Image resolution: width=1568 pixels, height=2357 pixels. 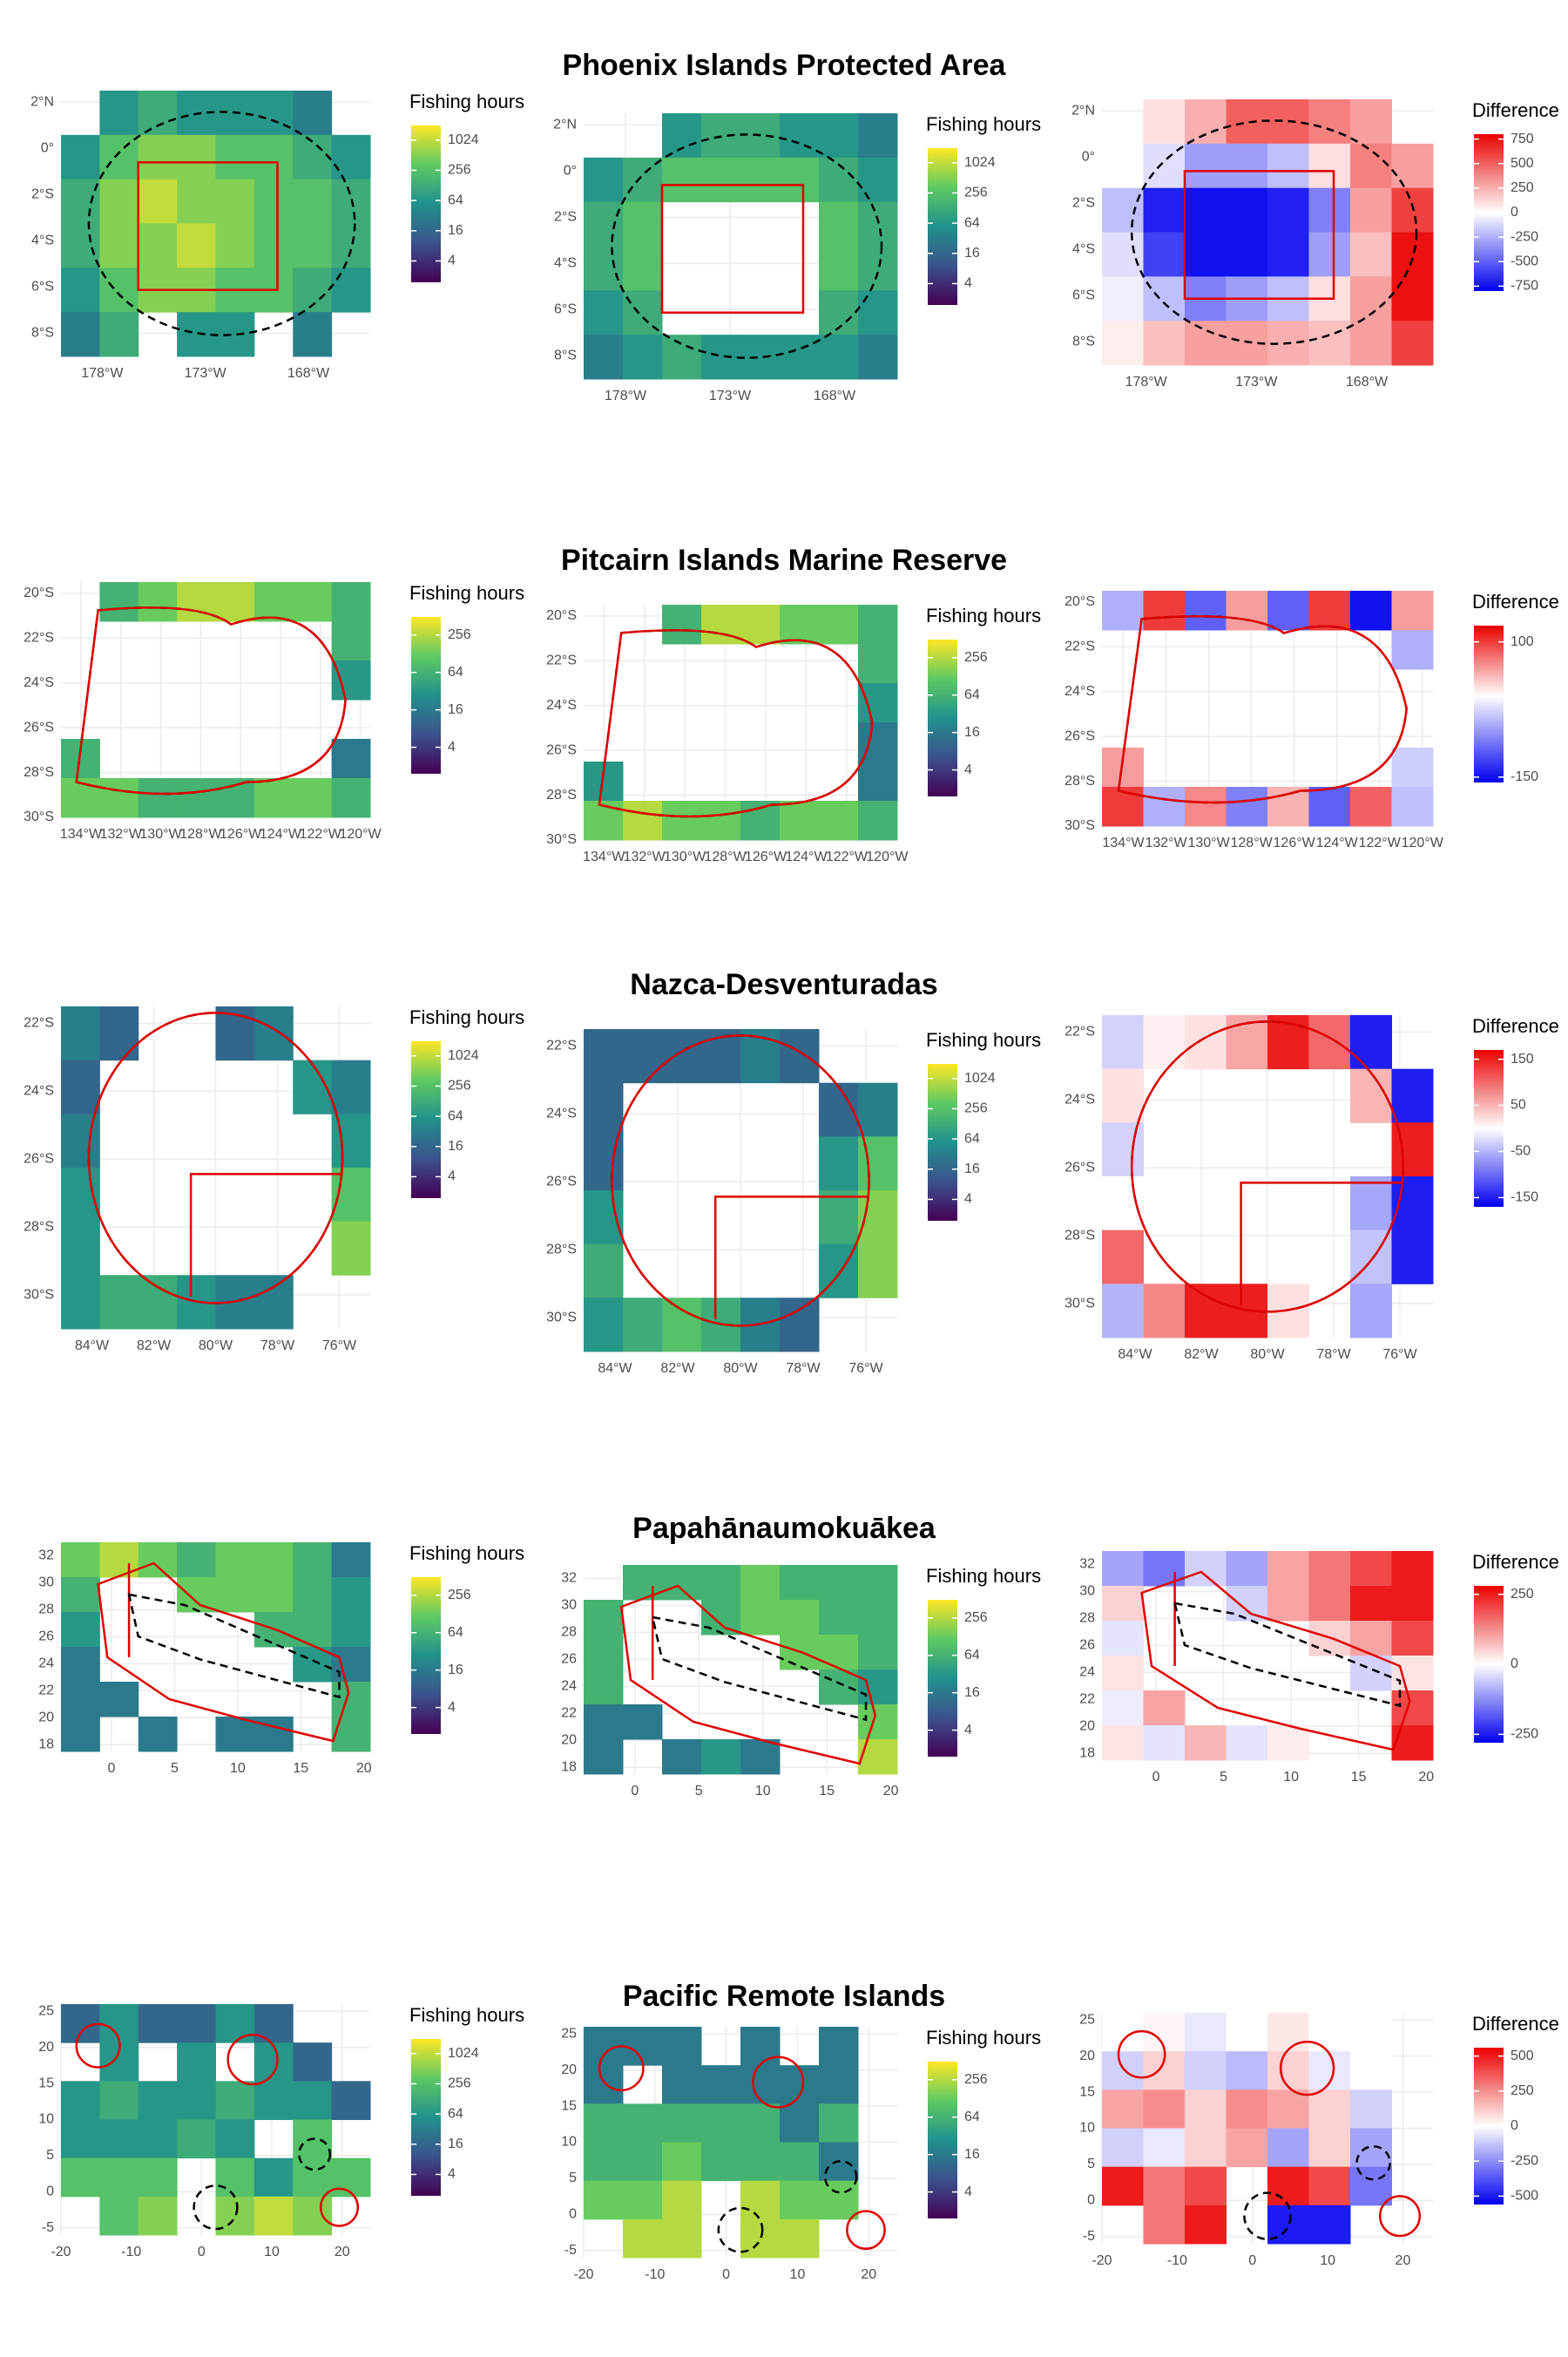 What do you see at coordinates (569, 1713) in the screenshot?
I see `y-tick-label: 22` at bounding box center [569, 1713].